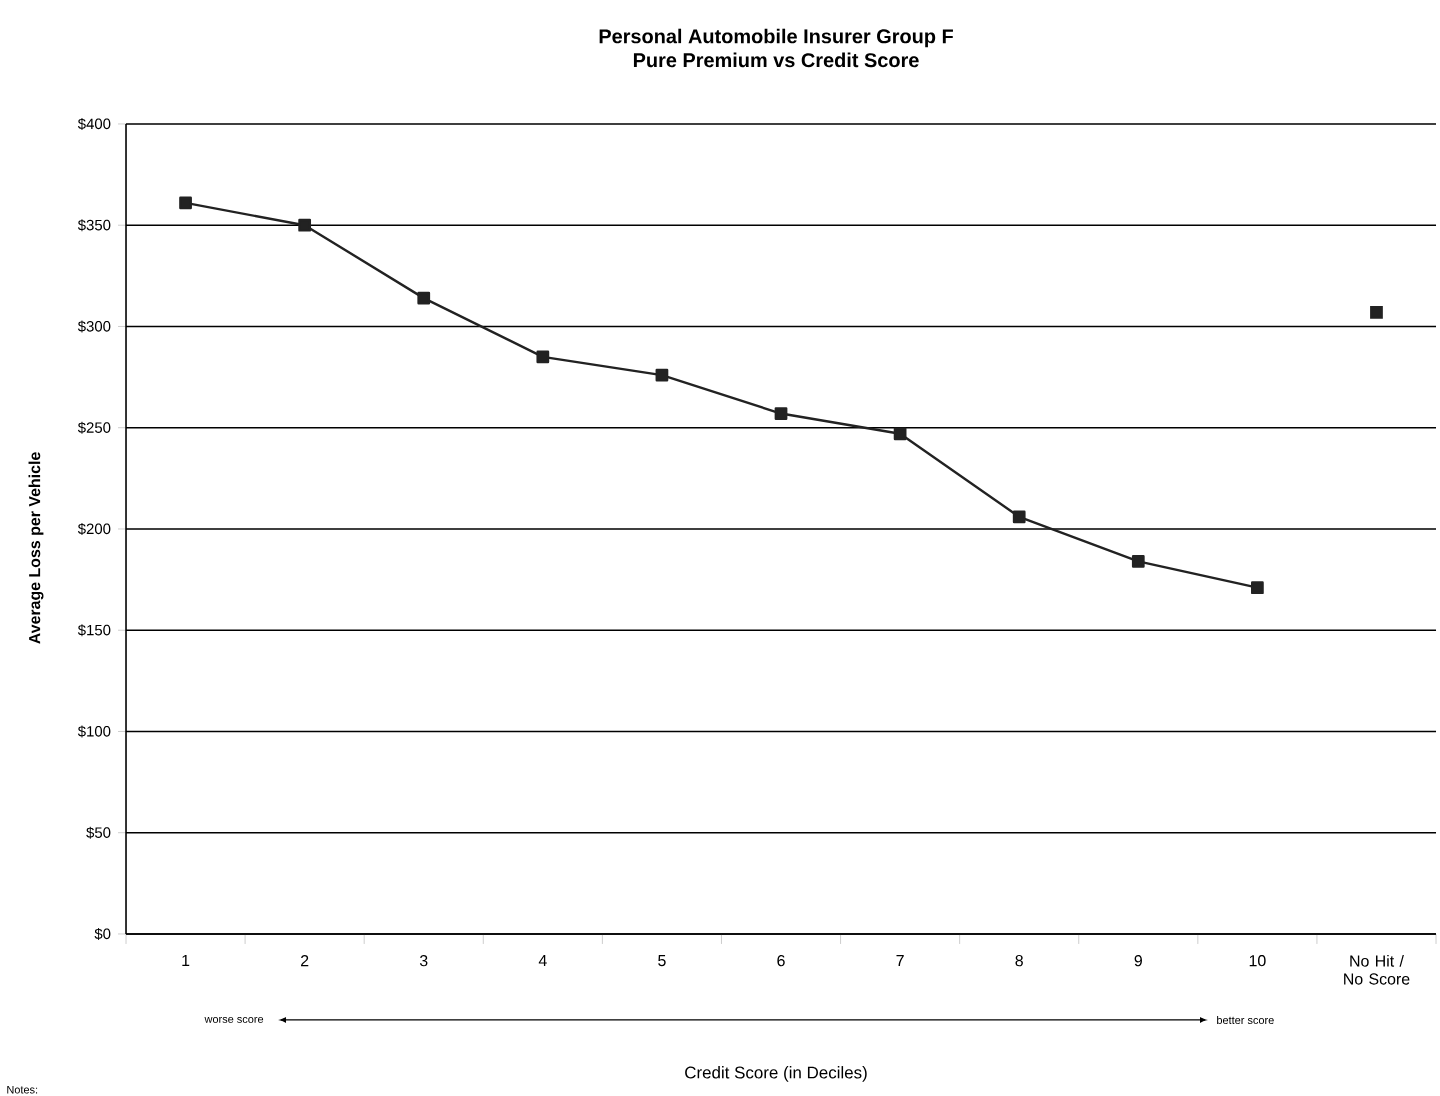 The image size is (1440, 1096). Describe the element at coordinates (776, 60) in the screenshot. I see `chart-subtitle: Pure Premium vs Credit Score` at that location.